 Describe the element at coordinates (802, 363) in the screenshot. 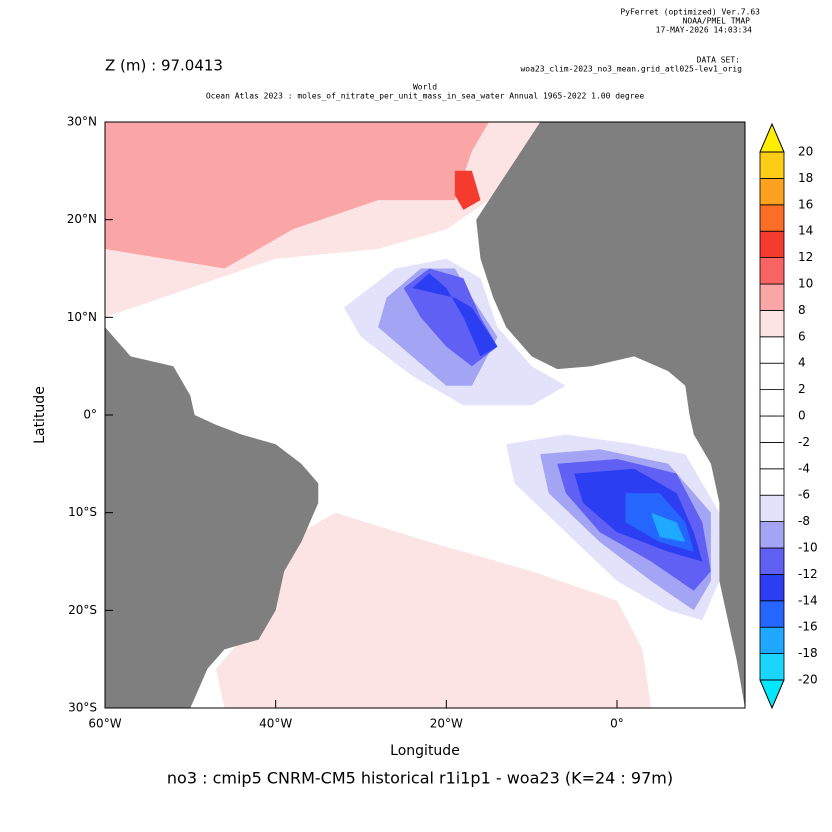

I see `colorbar-label: 4` at that location.